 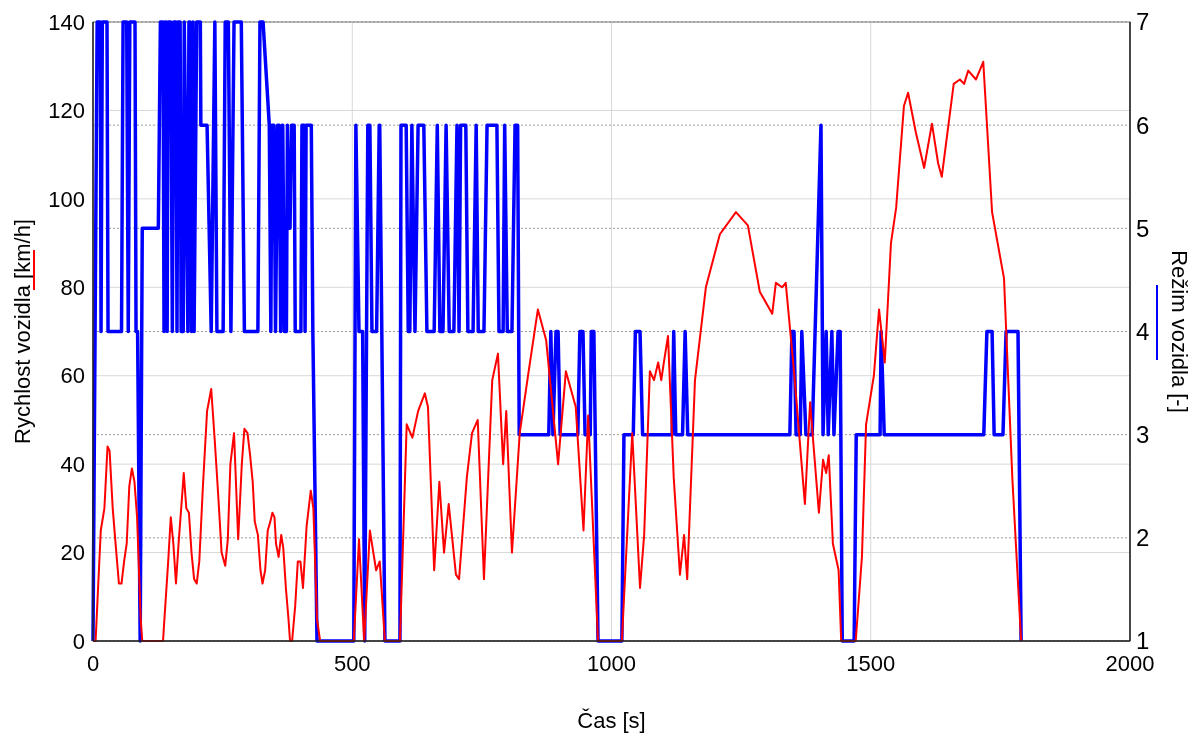 What do you see at coordinates (611, 663) in the screenshot?
I see `x-tick-label: 1000` at bounding box center [611, 663].